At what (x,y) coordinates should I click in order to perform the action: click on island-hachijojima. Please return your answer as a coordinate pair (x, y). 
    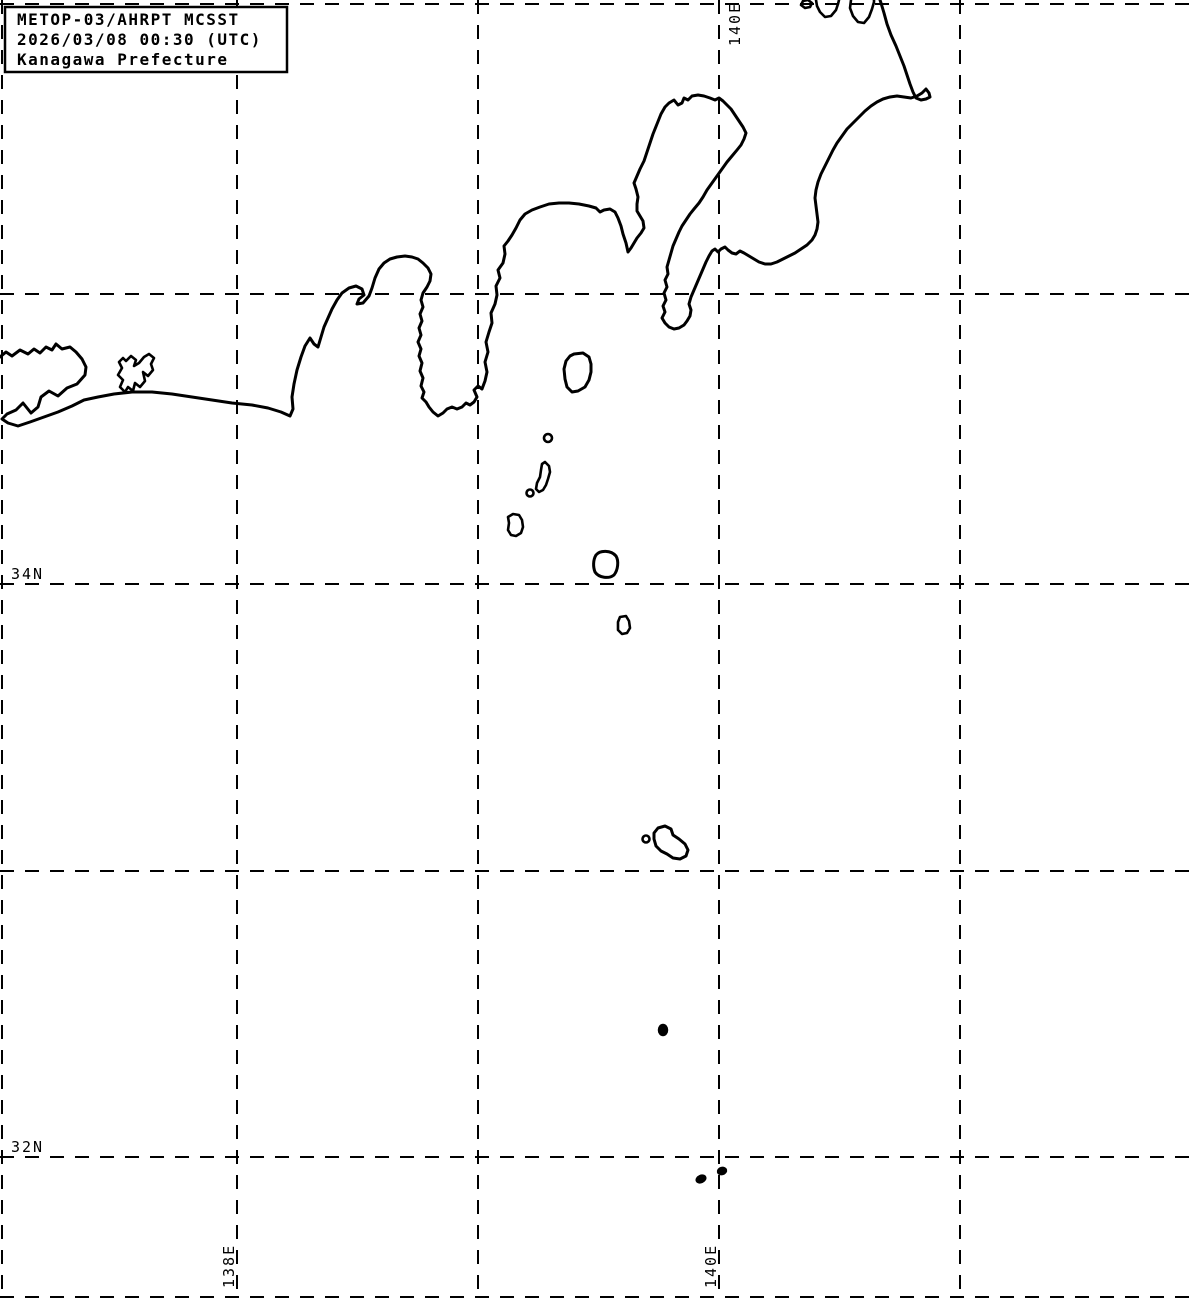
    Looking at the image, I should click on (671, 842).